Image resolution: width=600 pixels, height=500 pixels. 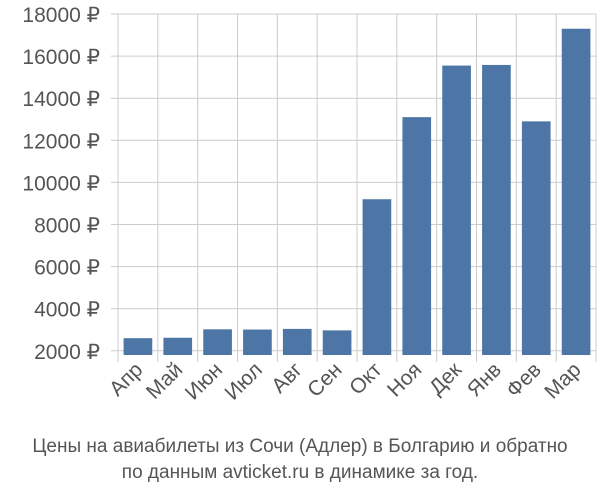 I want to click on x-tick-label: Июн, so click(x=204, y=381).